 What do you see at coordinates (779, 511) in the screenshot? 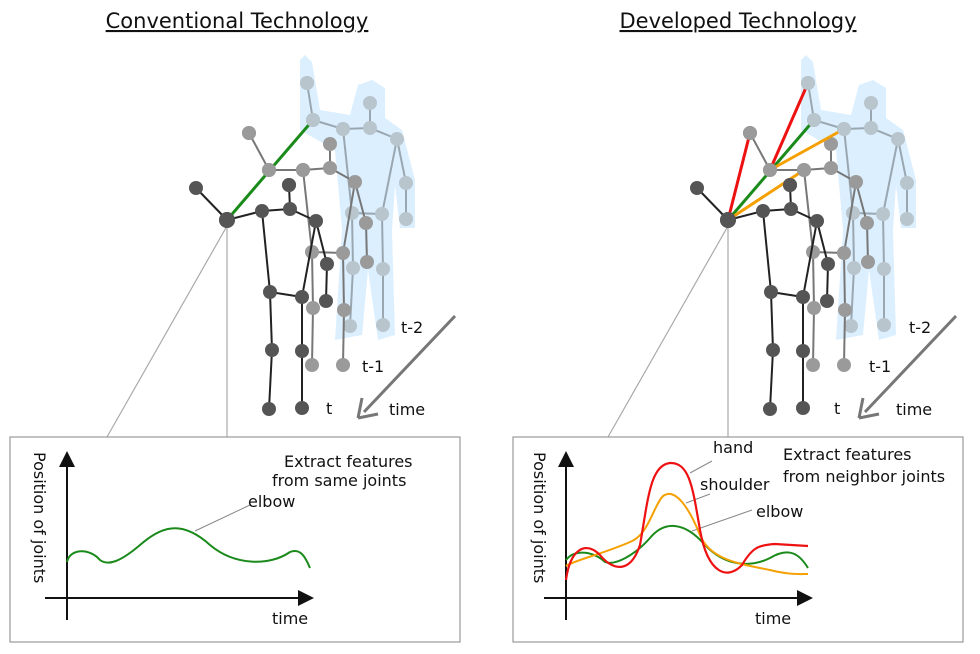
I see `right-label-elbow: elbow` at bounding box center [779, 511].